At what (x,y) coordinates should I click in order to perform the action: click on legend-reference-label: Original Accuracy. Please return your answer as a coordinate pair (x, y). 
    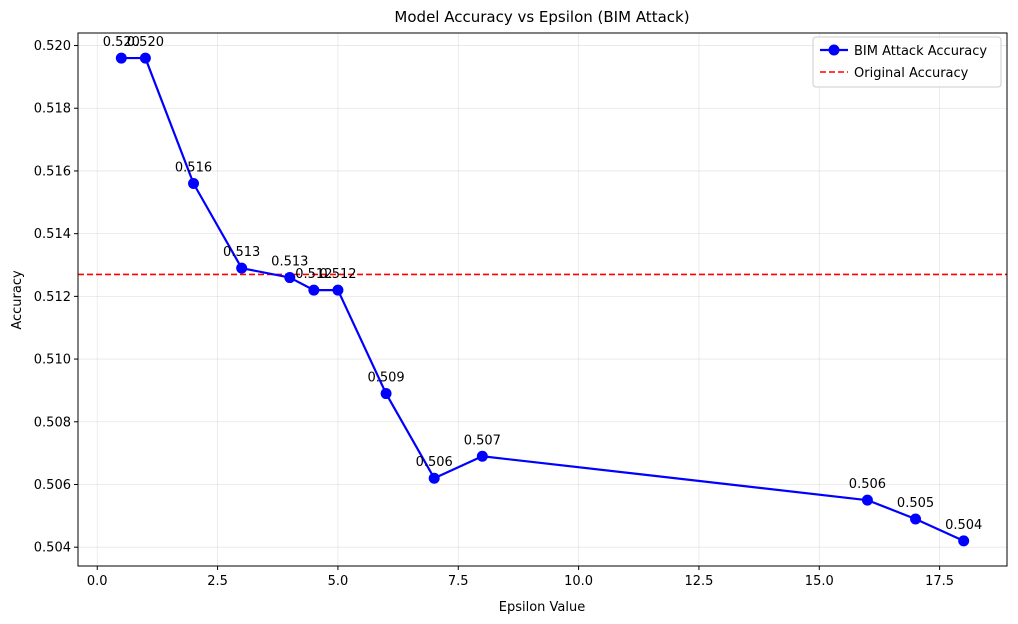
    Looking at the image, I should click on (911, 73).